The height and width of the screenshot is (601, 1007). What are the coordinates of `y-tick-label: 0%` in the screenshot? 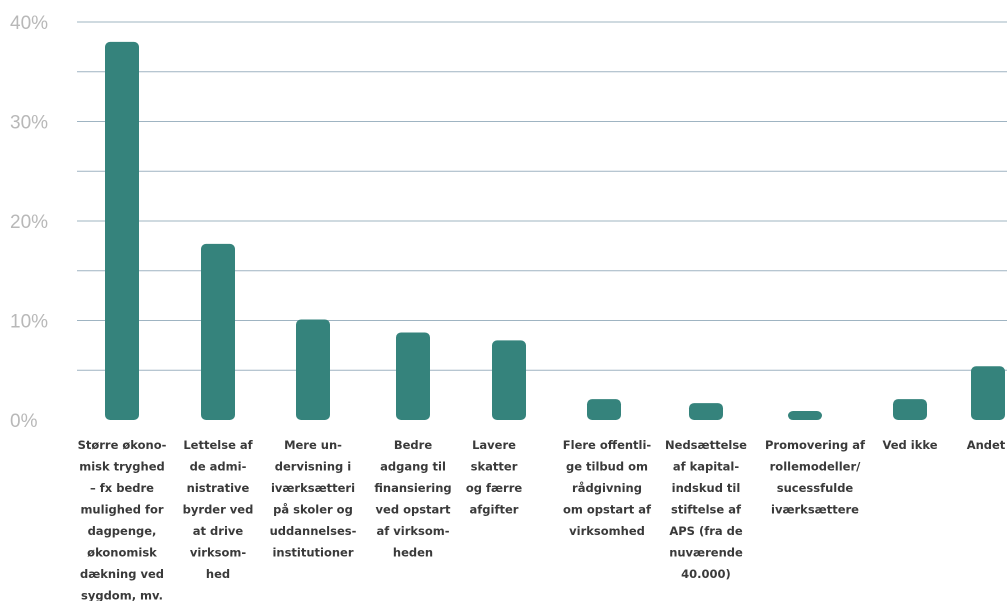 It's located at (24, 421).